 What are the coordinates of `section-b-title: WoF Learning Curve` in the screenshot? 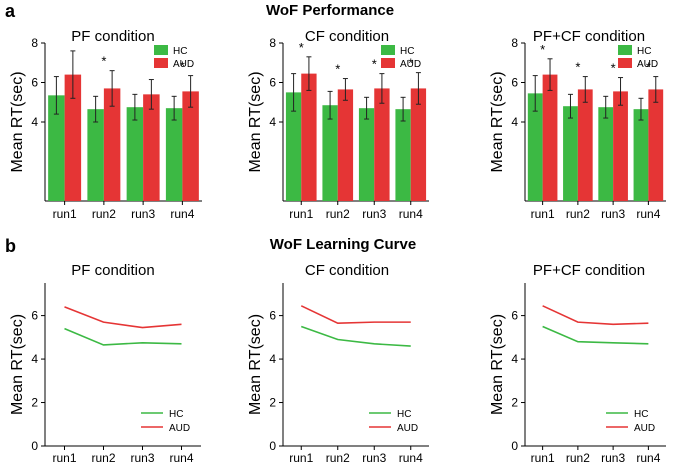 It's located at (343, 244).